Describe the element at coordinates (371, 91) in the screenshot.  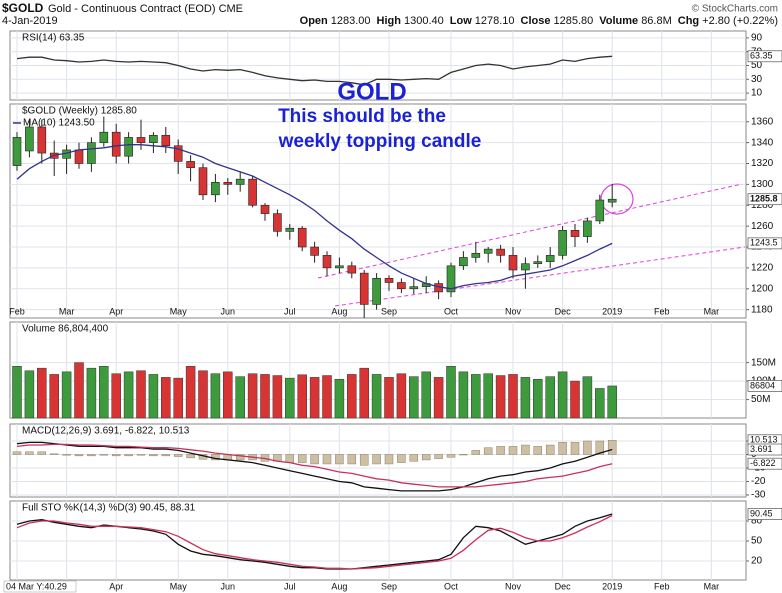
I see `annotation-title: GOLD` at that location.